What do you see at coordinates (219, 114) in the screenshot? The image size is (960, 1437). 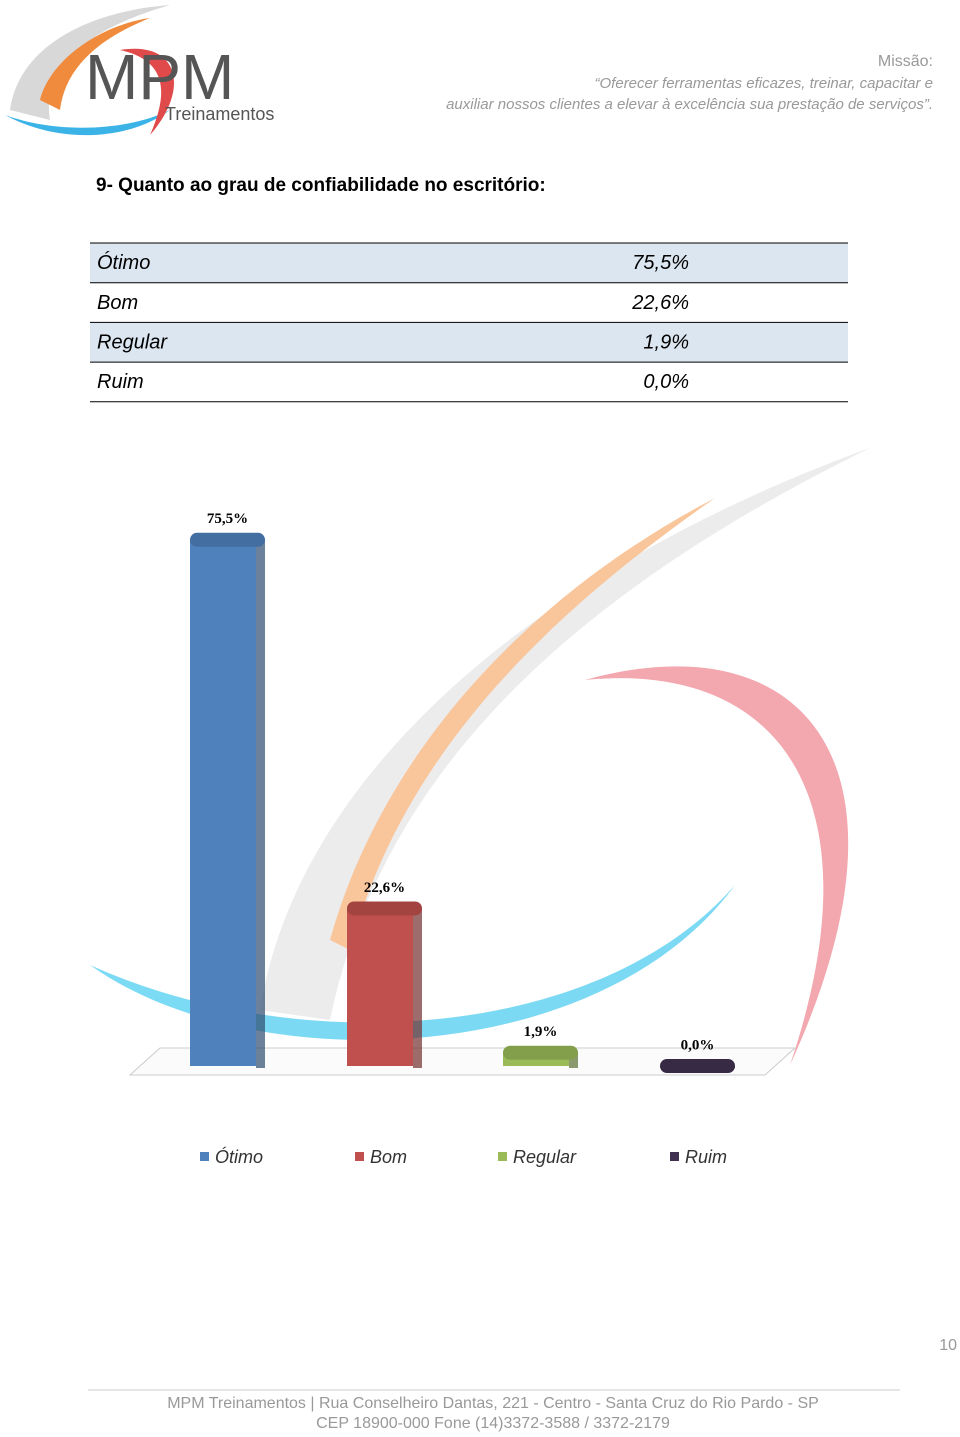 I see `logo-sub: Treinamentos` at bounding box center [219, 114].